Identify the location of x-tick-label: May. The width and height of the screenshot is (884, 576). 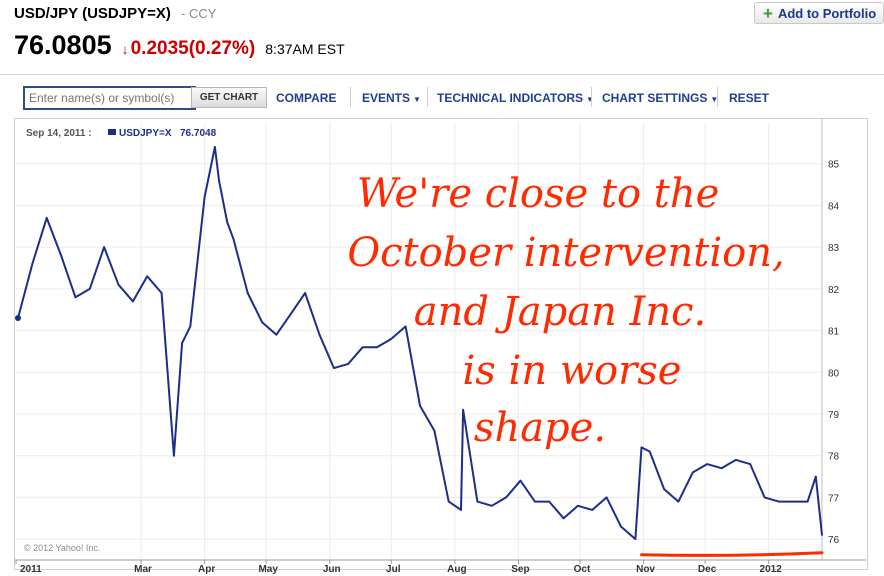
(268, 569).